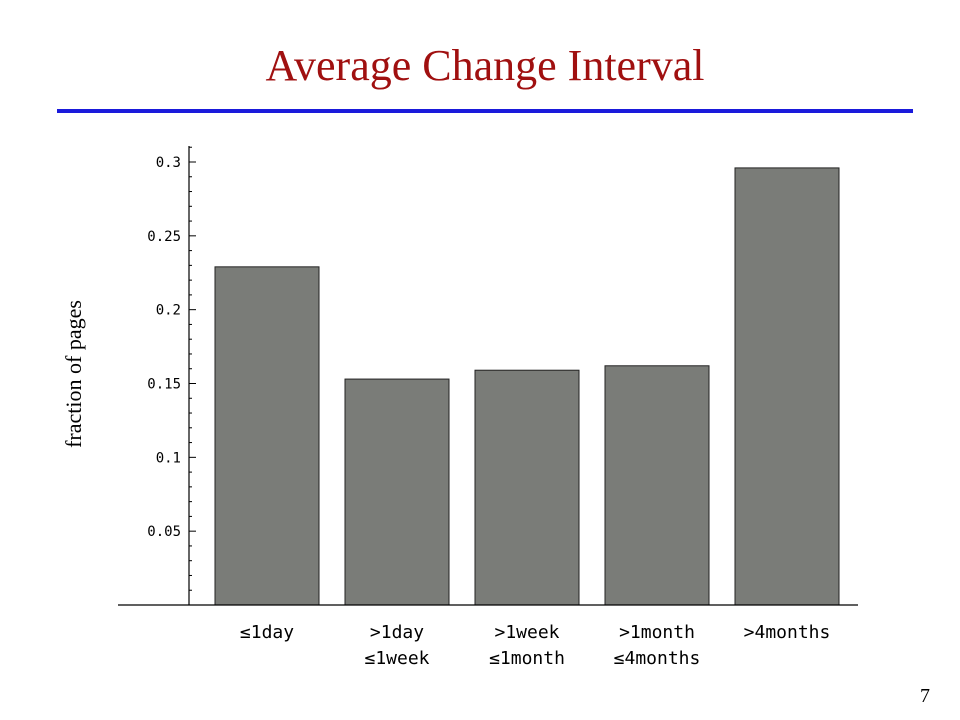  I want to click on x-category-label: >4months, so click(787, 632).